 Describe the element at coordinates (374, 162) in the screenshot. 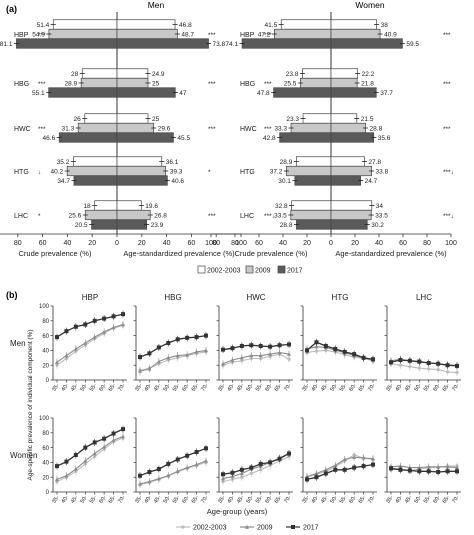

I see `women-htg-standardized-value-2002-2003: 27.8` at that location.